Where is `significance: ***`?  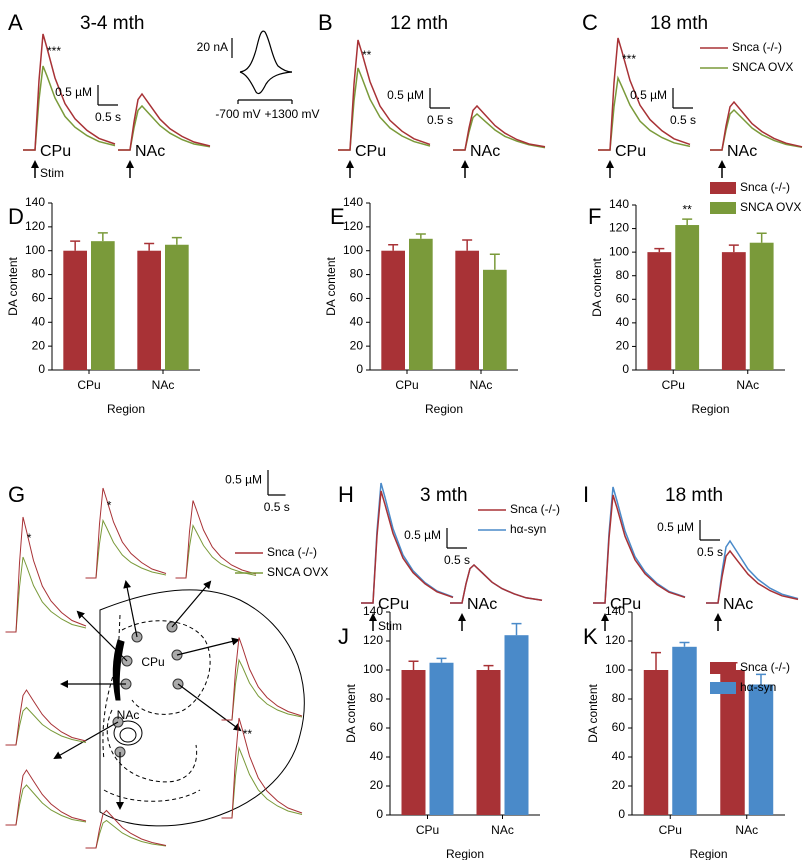 significance: *** is located at coordinates (629, 59).